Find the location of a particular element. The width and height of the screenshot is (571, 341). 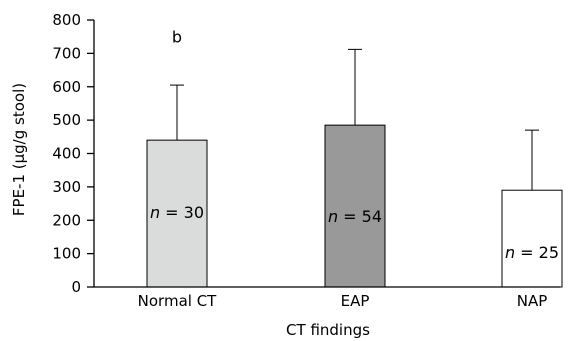

x-tick-label: Normal CT is located at coordinates (178, 301).